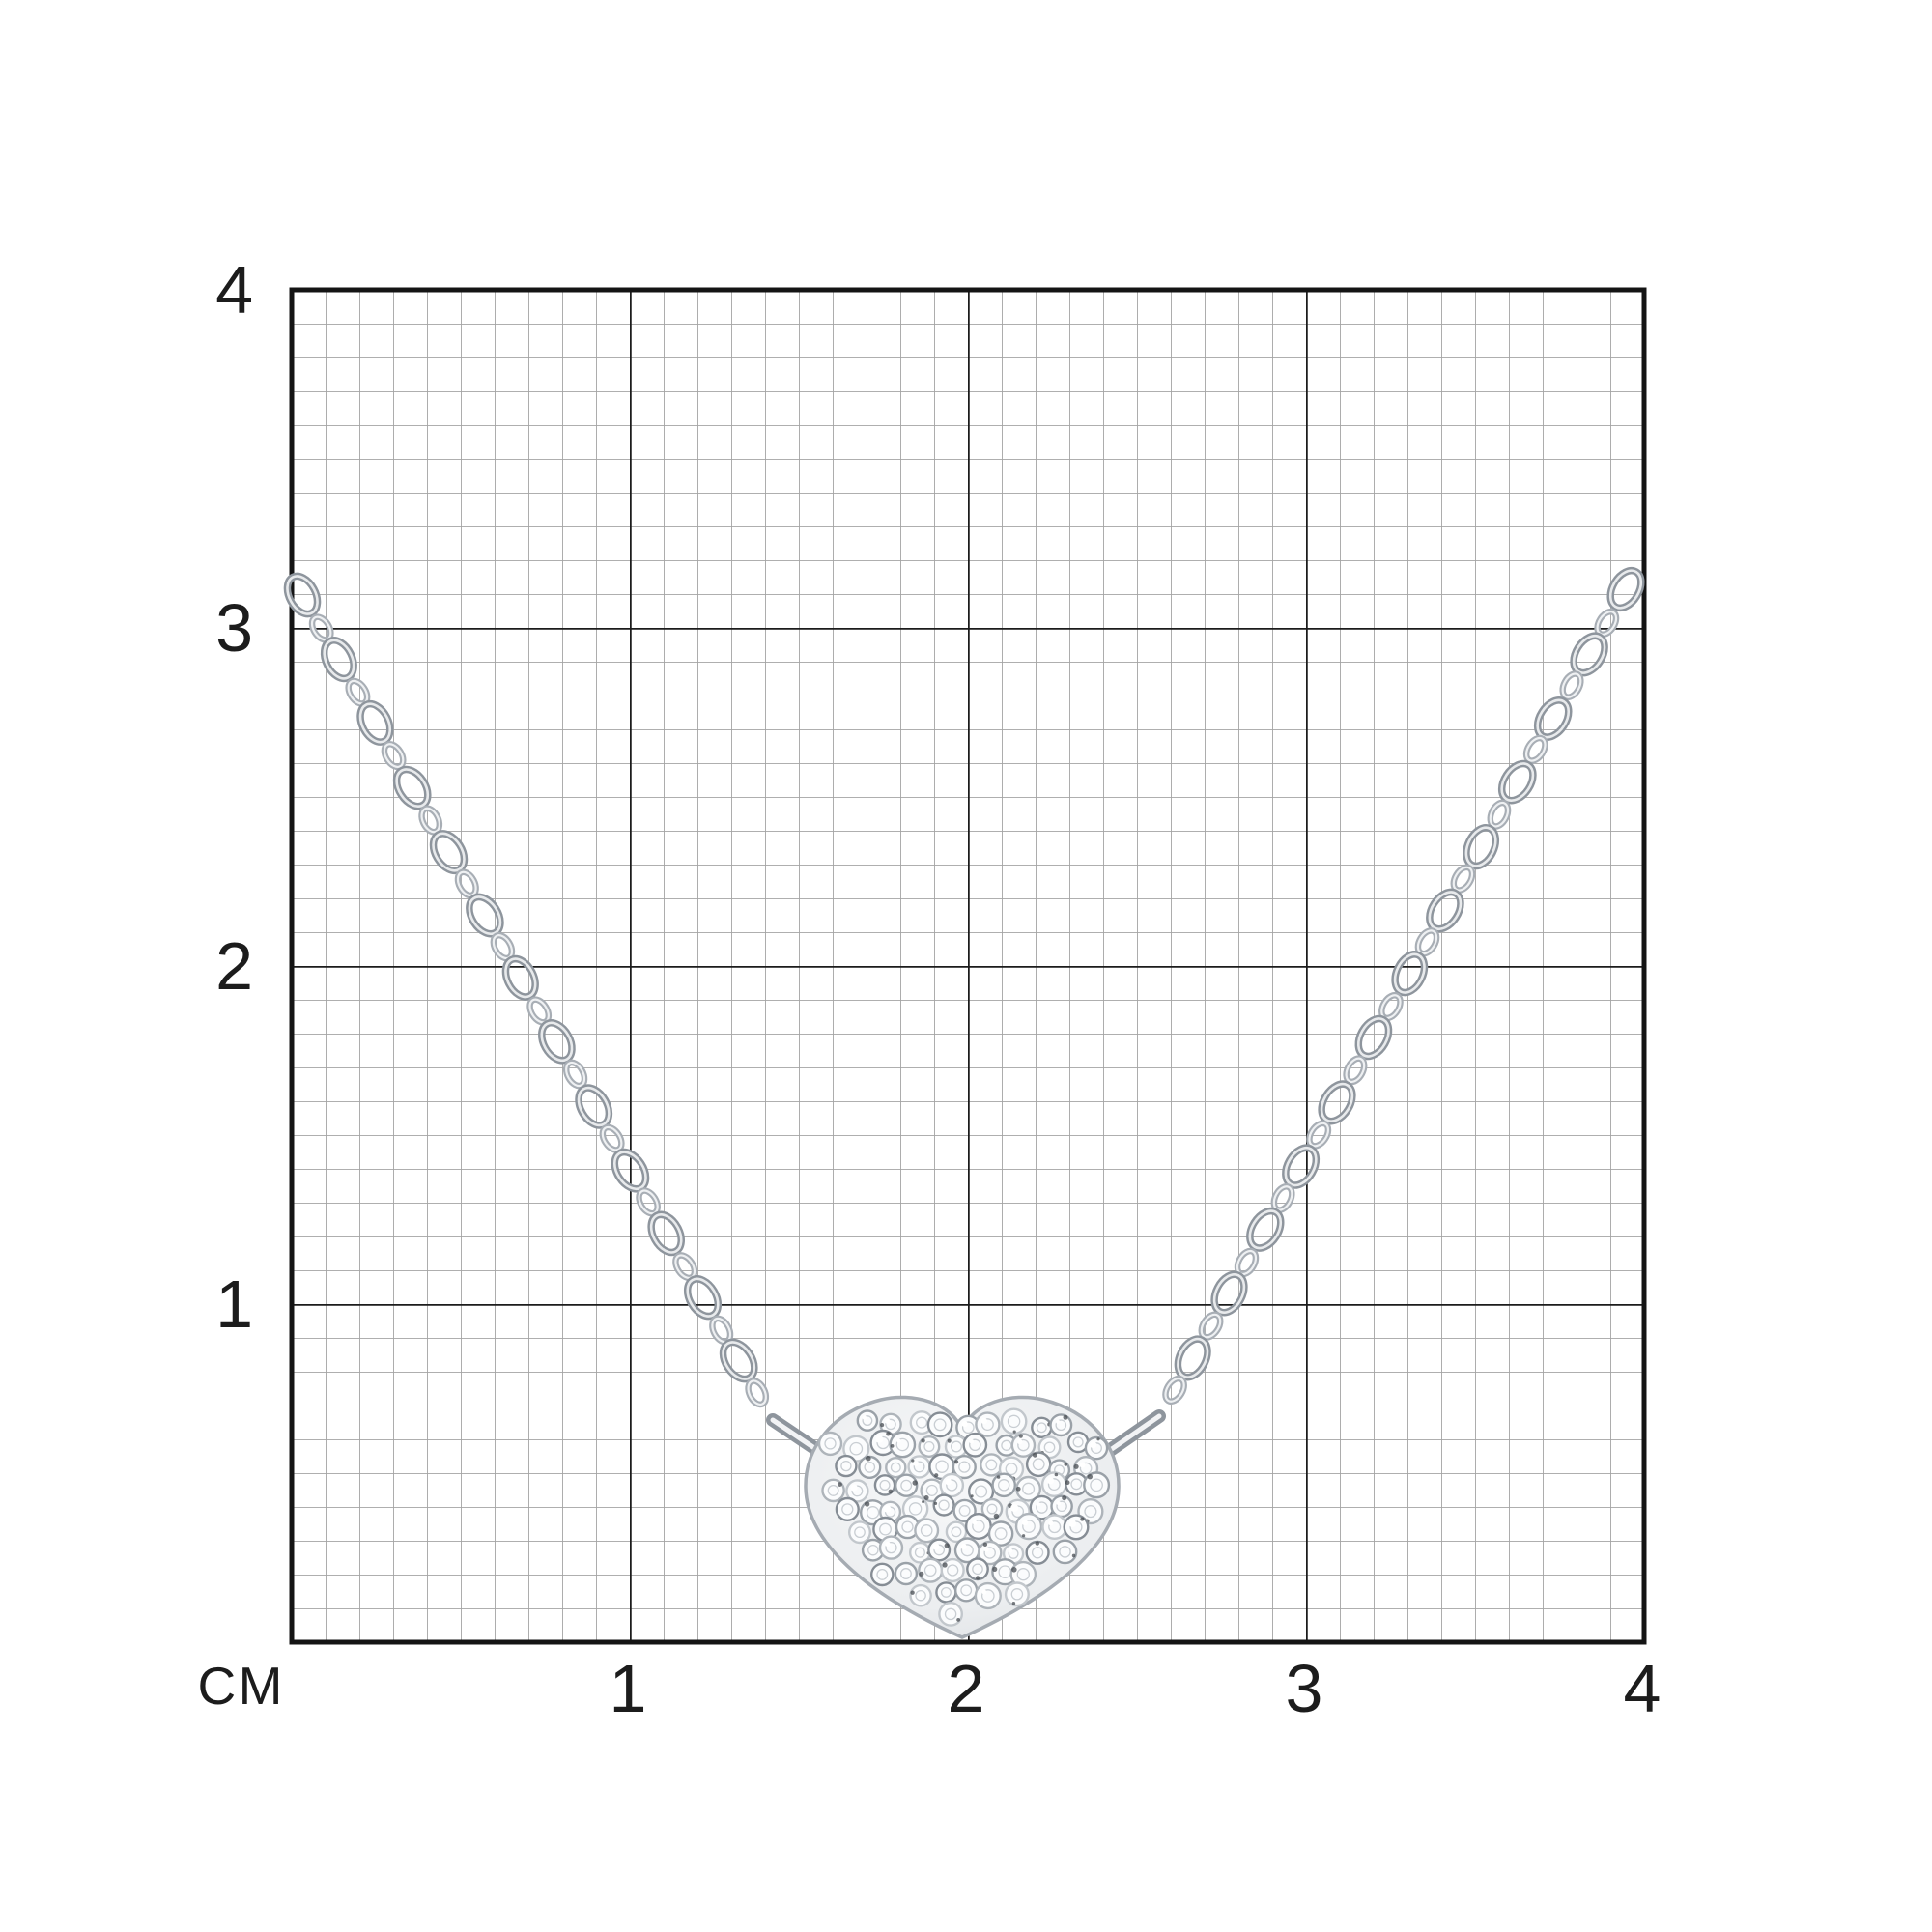 The image size is (1932, 1932). I want to click on y-axis-label-2: 2, so click(234, 966).